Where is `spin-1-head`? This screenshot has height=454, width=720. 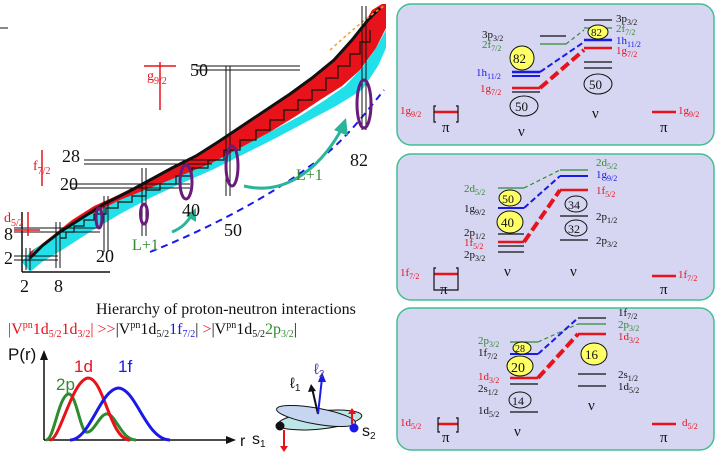
spin-1-head is located at coordinates (284, 449).